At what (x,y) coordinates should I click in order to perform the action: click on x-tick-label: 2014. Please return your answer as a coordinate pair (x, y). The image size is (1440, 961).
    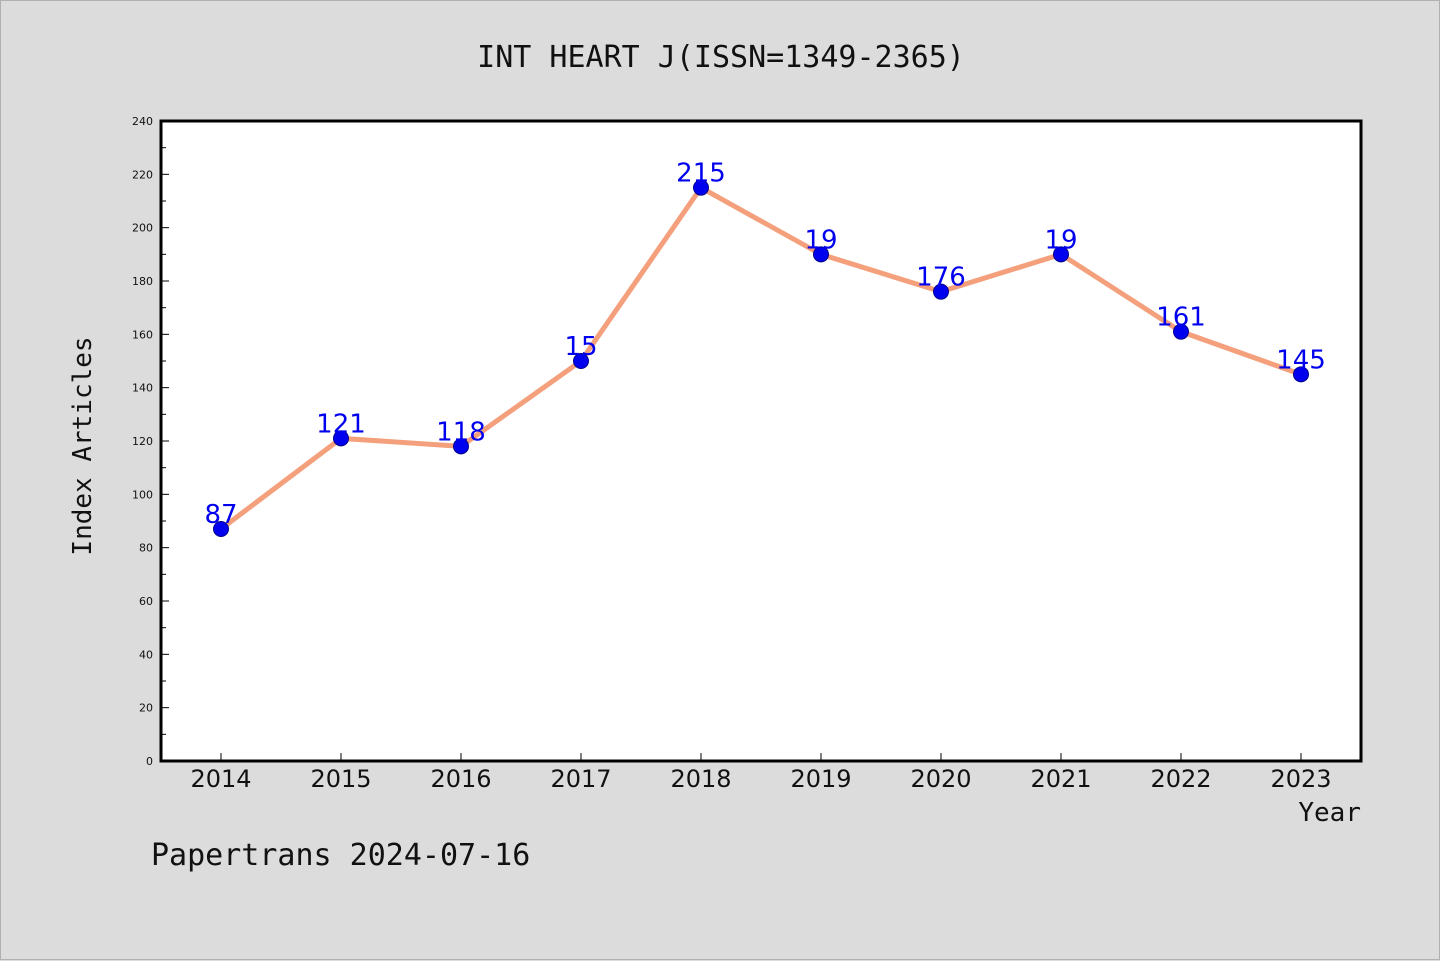
    Looking at the image, I should click on (220, 779).